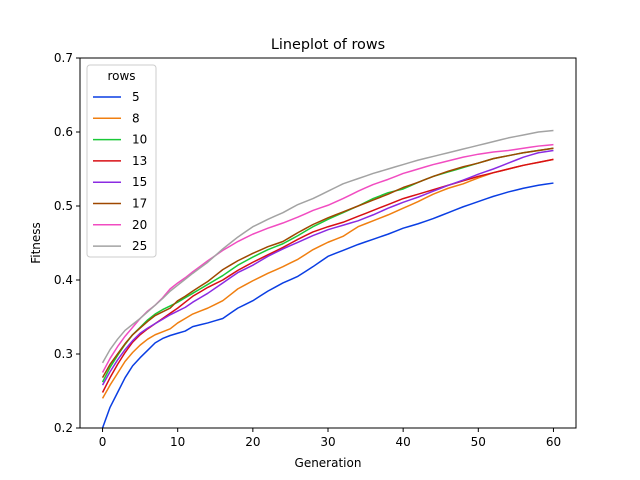 This screenshot has width=640, height=480. Describe the element at coordinates (63, 58) in the screenshot. I see `y-tick-label: 0.7` at that location.